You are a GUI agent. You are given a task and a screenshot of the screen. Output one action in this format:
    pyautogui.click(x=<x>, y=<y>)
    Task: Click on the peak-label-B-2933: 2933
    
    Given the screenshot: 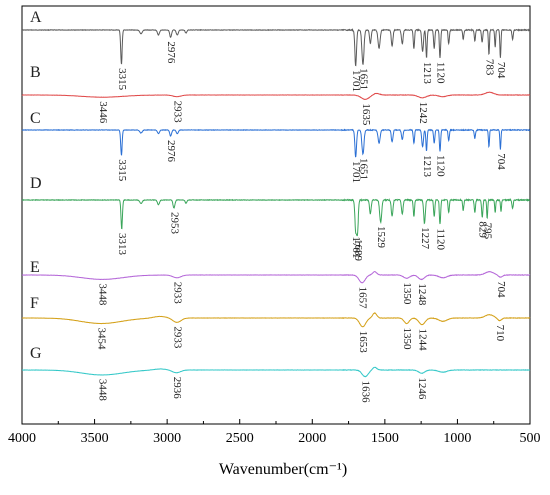 What is the action you would take?
    pyautogui.click(x=177, y=112)
    